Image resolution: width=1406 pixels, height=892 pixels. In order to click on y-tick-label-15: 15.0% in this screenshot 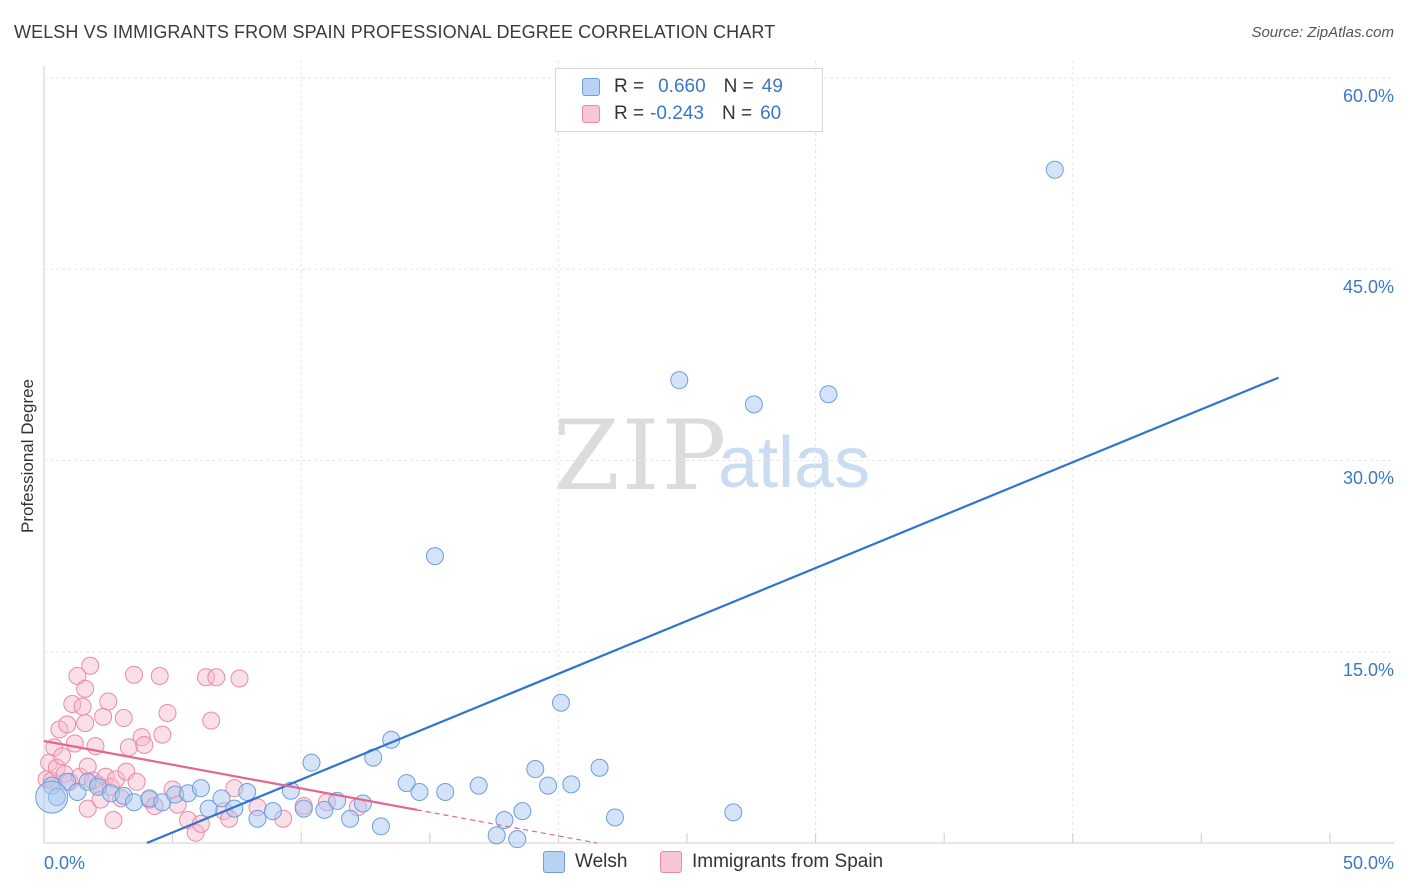, I will do `click(1368, 670)`.